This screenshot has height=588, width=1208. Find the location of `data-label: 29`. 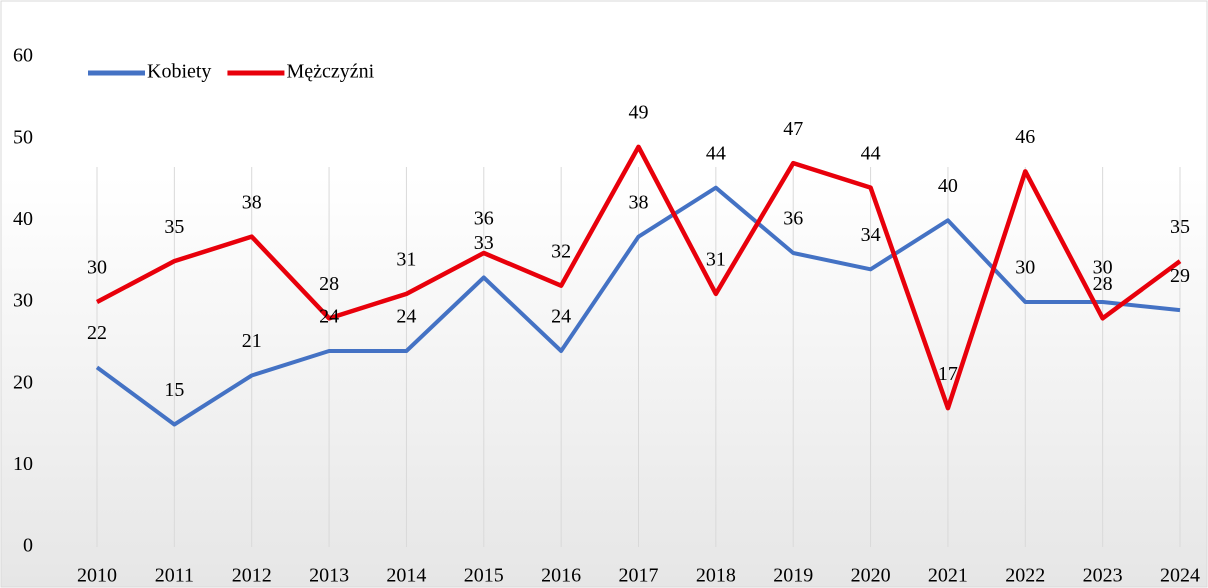

data-label: 29 is located at coordinates (1180, 276).